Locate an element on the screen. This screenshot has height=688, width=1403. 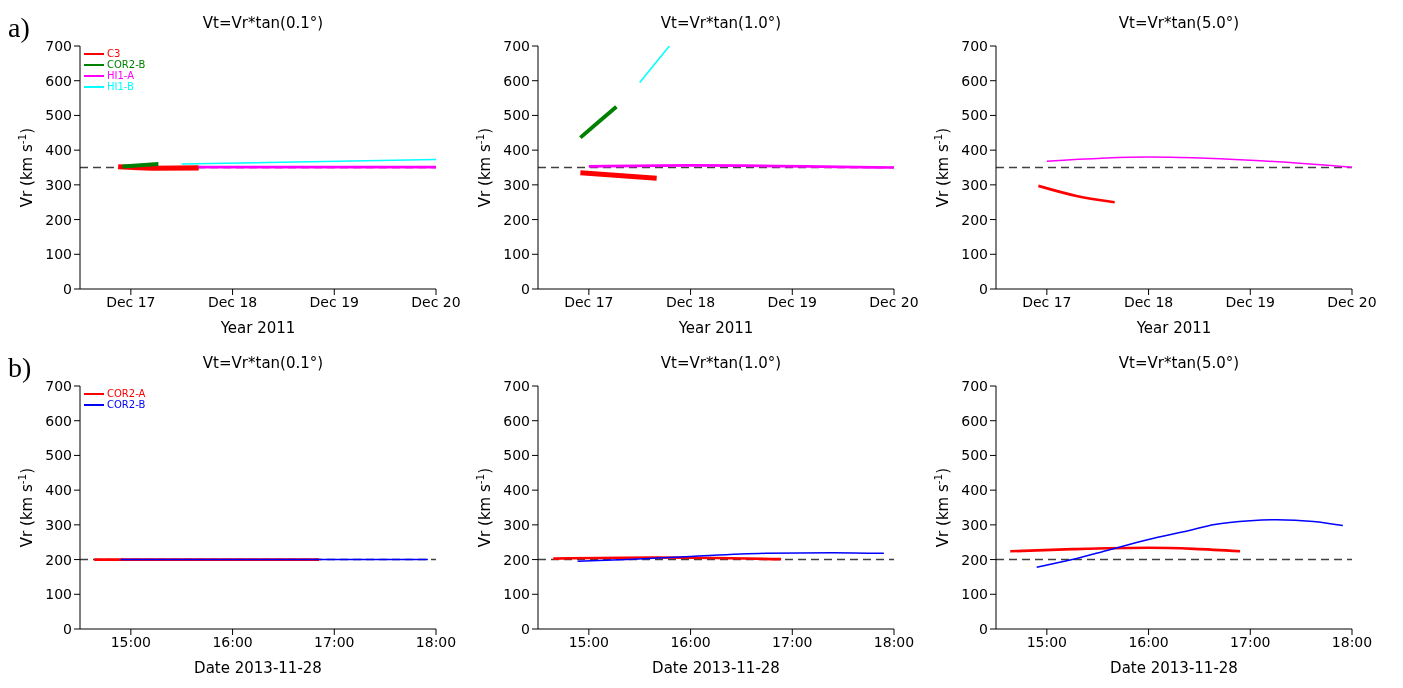
text: b) is located at coordinates (20, 368).